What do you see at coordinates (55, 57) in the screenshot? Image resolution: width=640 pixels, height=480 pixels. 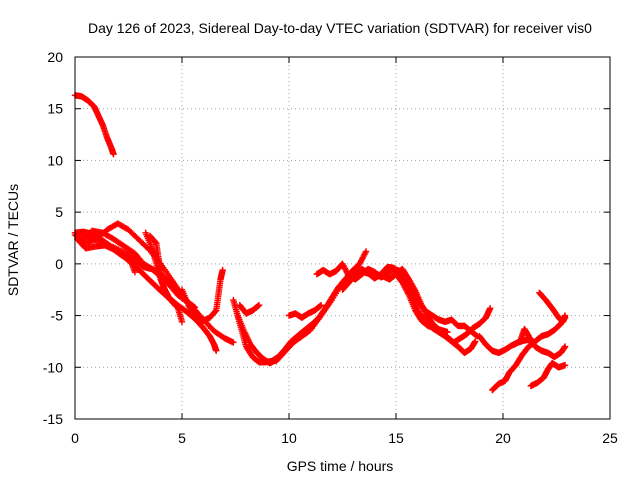 I see `y-tick-label: 20` at bounding box center [55, 57].